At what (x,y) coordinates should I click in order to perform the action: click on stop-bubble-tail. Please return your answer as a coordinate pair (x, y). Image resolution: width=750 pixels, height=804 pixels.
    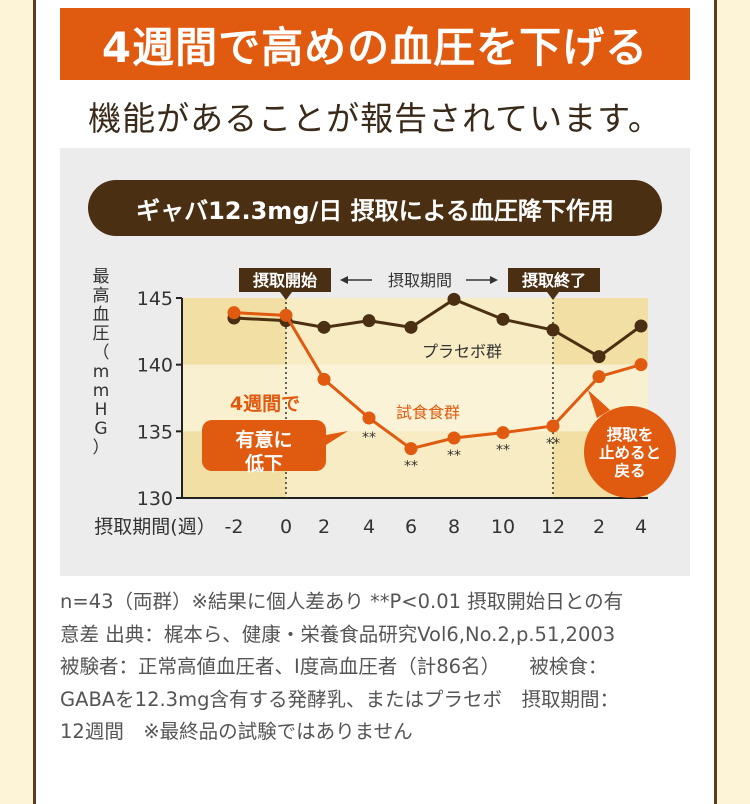
    Looking at the image, I should click on (599, 404).